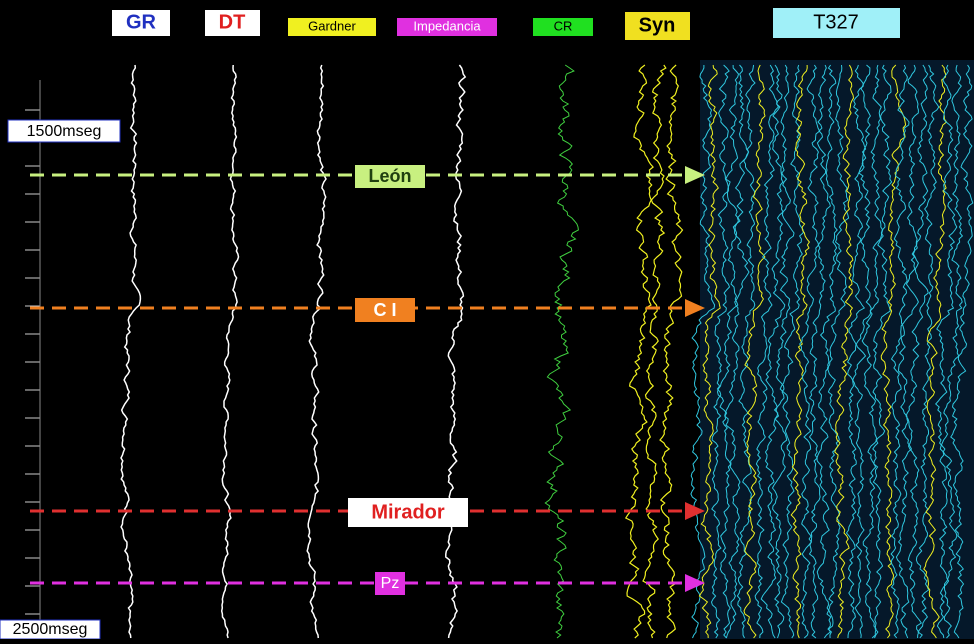  I want to click on ci-label-box, so click(385, 310).